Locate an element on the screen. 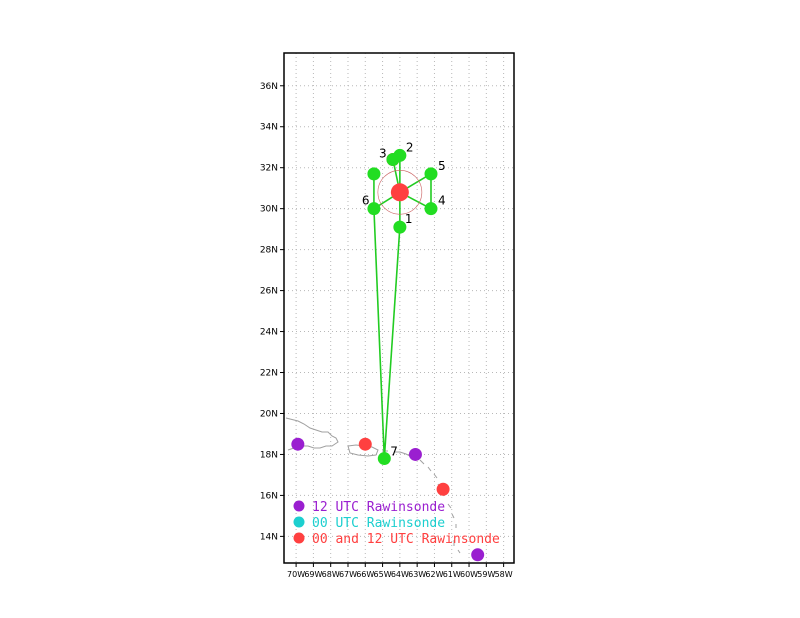 Image resolution: width=800 pixels, height=618 pixels. longitude-ticks: 70W 69W 68W 67W 66W 65W 64W 63W 62W 61W 60W 59W 58W is located at coordinates (400, 571).